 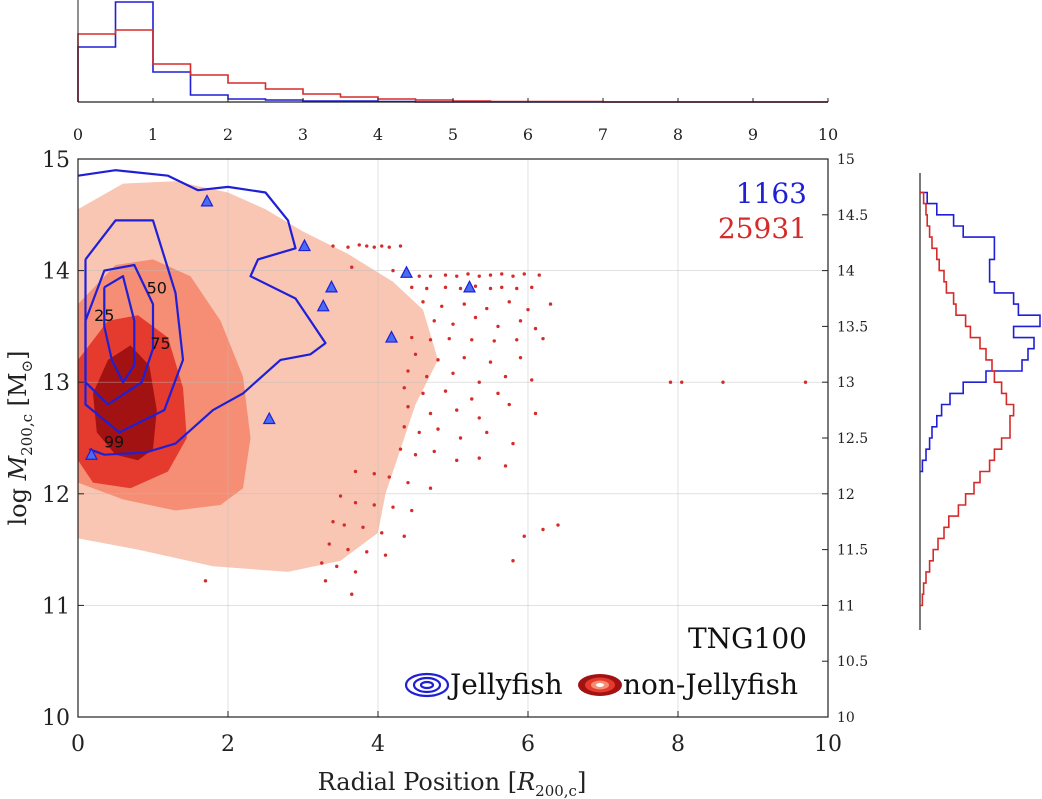 What do you see at coordinates (56, 160) in the screenshot?
I see `y-tick-label: 15` at bounding box center [56, 160].